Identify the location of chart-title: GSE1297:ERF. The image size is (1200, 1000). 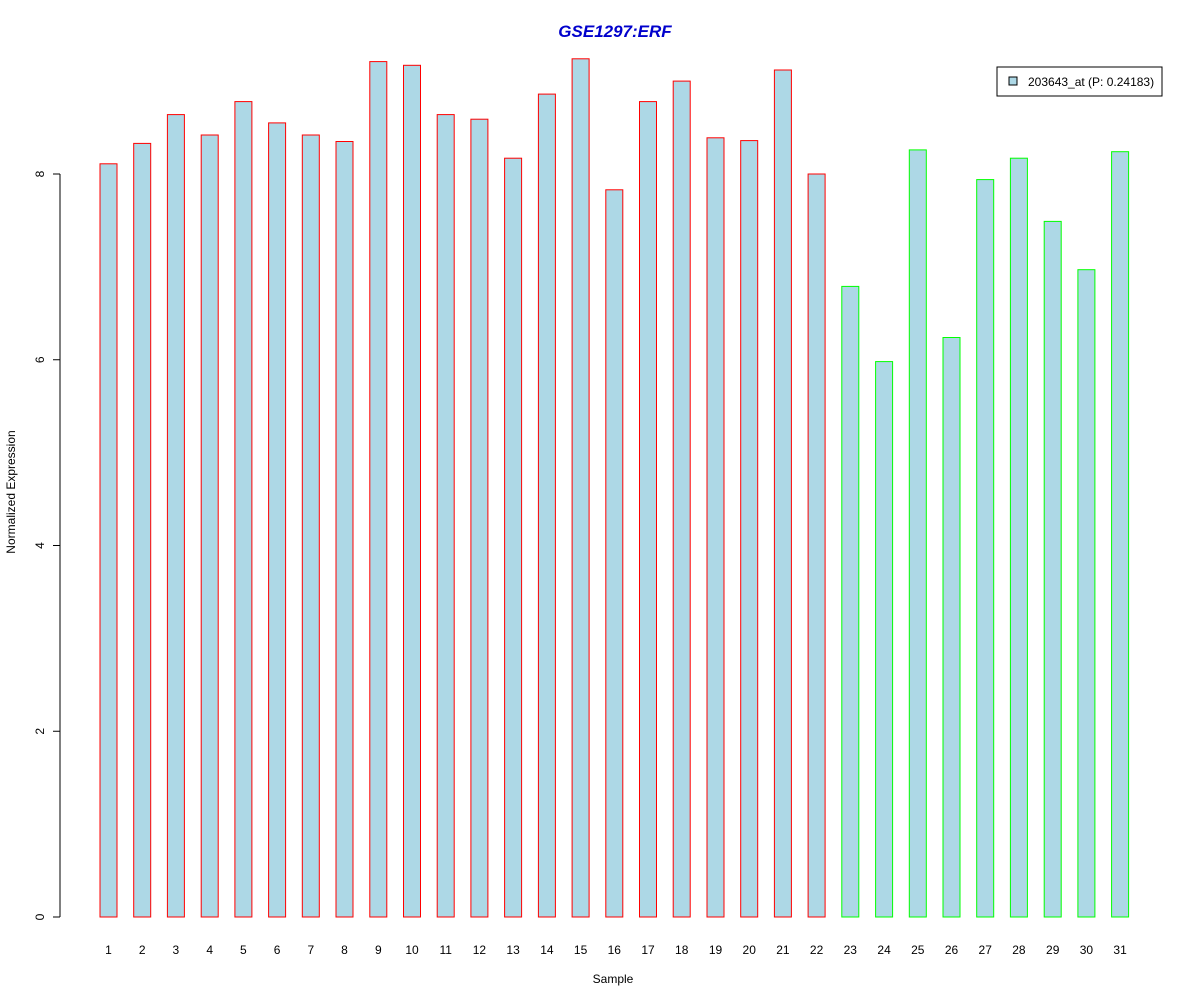
(615, 31).